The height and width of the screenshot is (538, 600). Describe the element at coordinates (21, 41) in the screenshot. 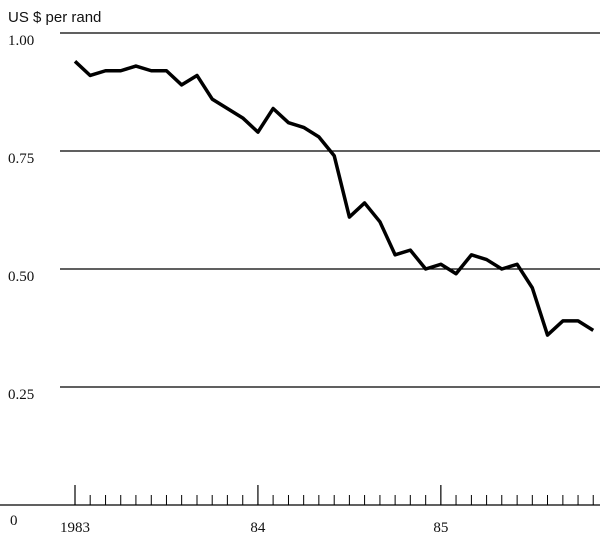

I see `y-tick-label: 1.00` at that location.